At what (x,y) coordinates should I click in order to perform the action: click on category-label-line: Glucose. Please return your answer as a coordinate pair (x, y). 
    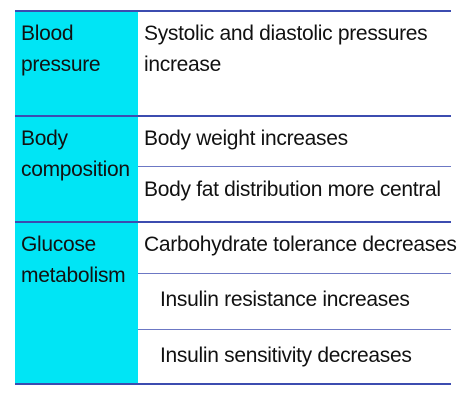
    Looking at the image, I should click on (58, 244).